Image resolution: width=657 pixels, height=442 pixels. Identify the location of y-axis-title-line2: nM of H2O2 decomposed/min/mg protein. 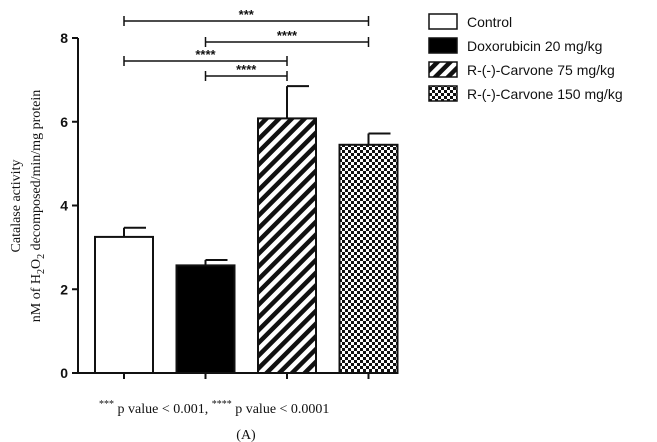
(38, 206).